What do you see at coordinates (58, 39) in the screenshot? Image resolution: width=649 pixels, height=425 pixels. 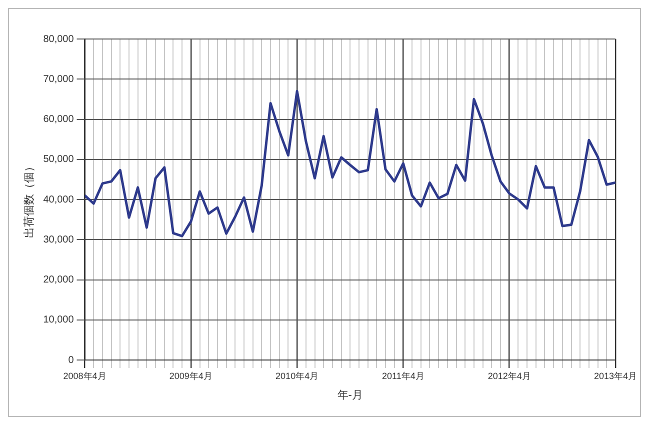 I see `y-tick-label: 80,000` at bounding box center [58, 39].